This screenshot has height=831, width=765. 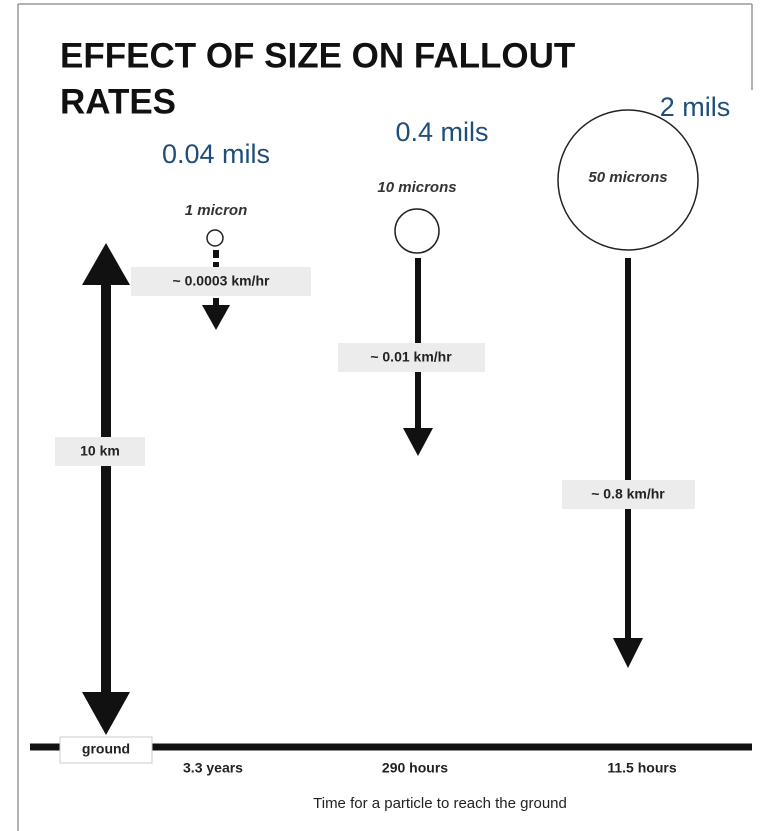 I want to click on speed-label: ~ 0.0003 km/hr, so click(x=221, y=281).